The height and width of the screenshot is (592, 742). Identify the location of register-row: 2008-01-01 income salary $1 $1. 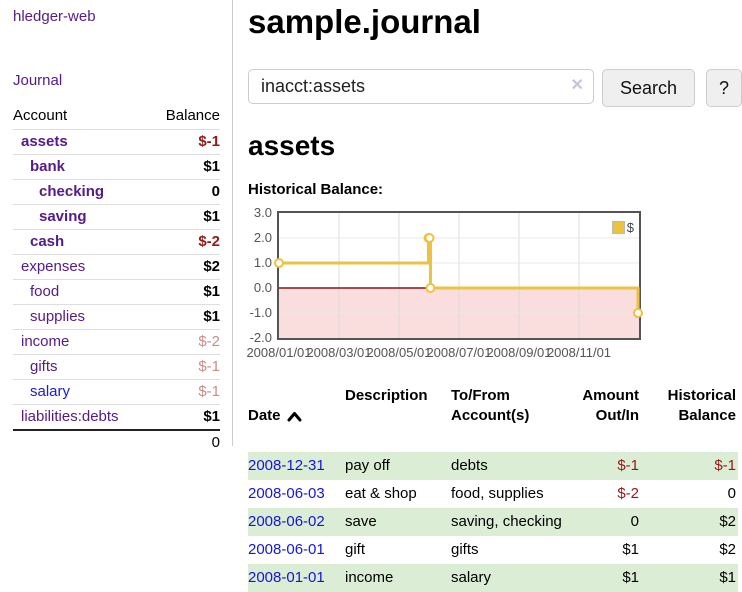
(493, 578).